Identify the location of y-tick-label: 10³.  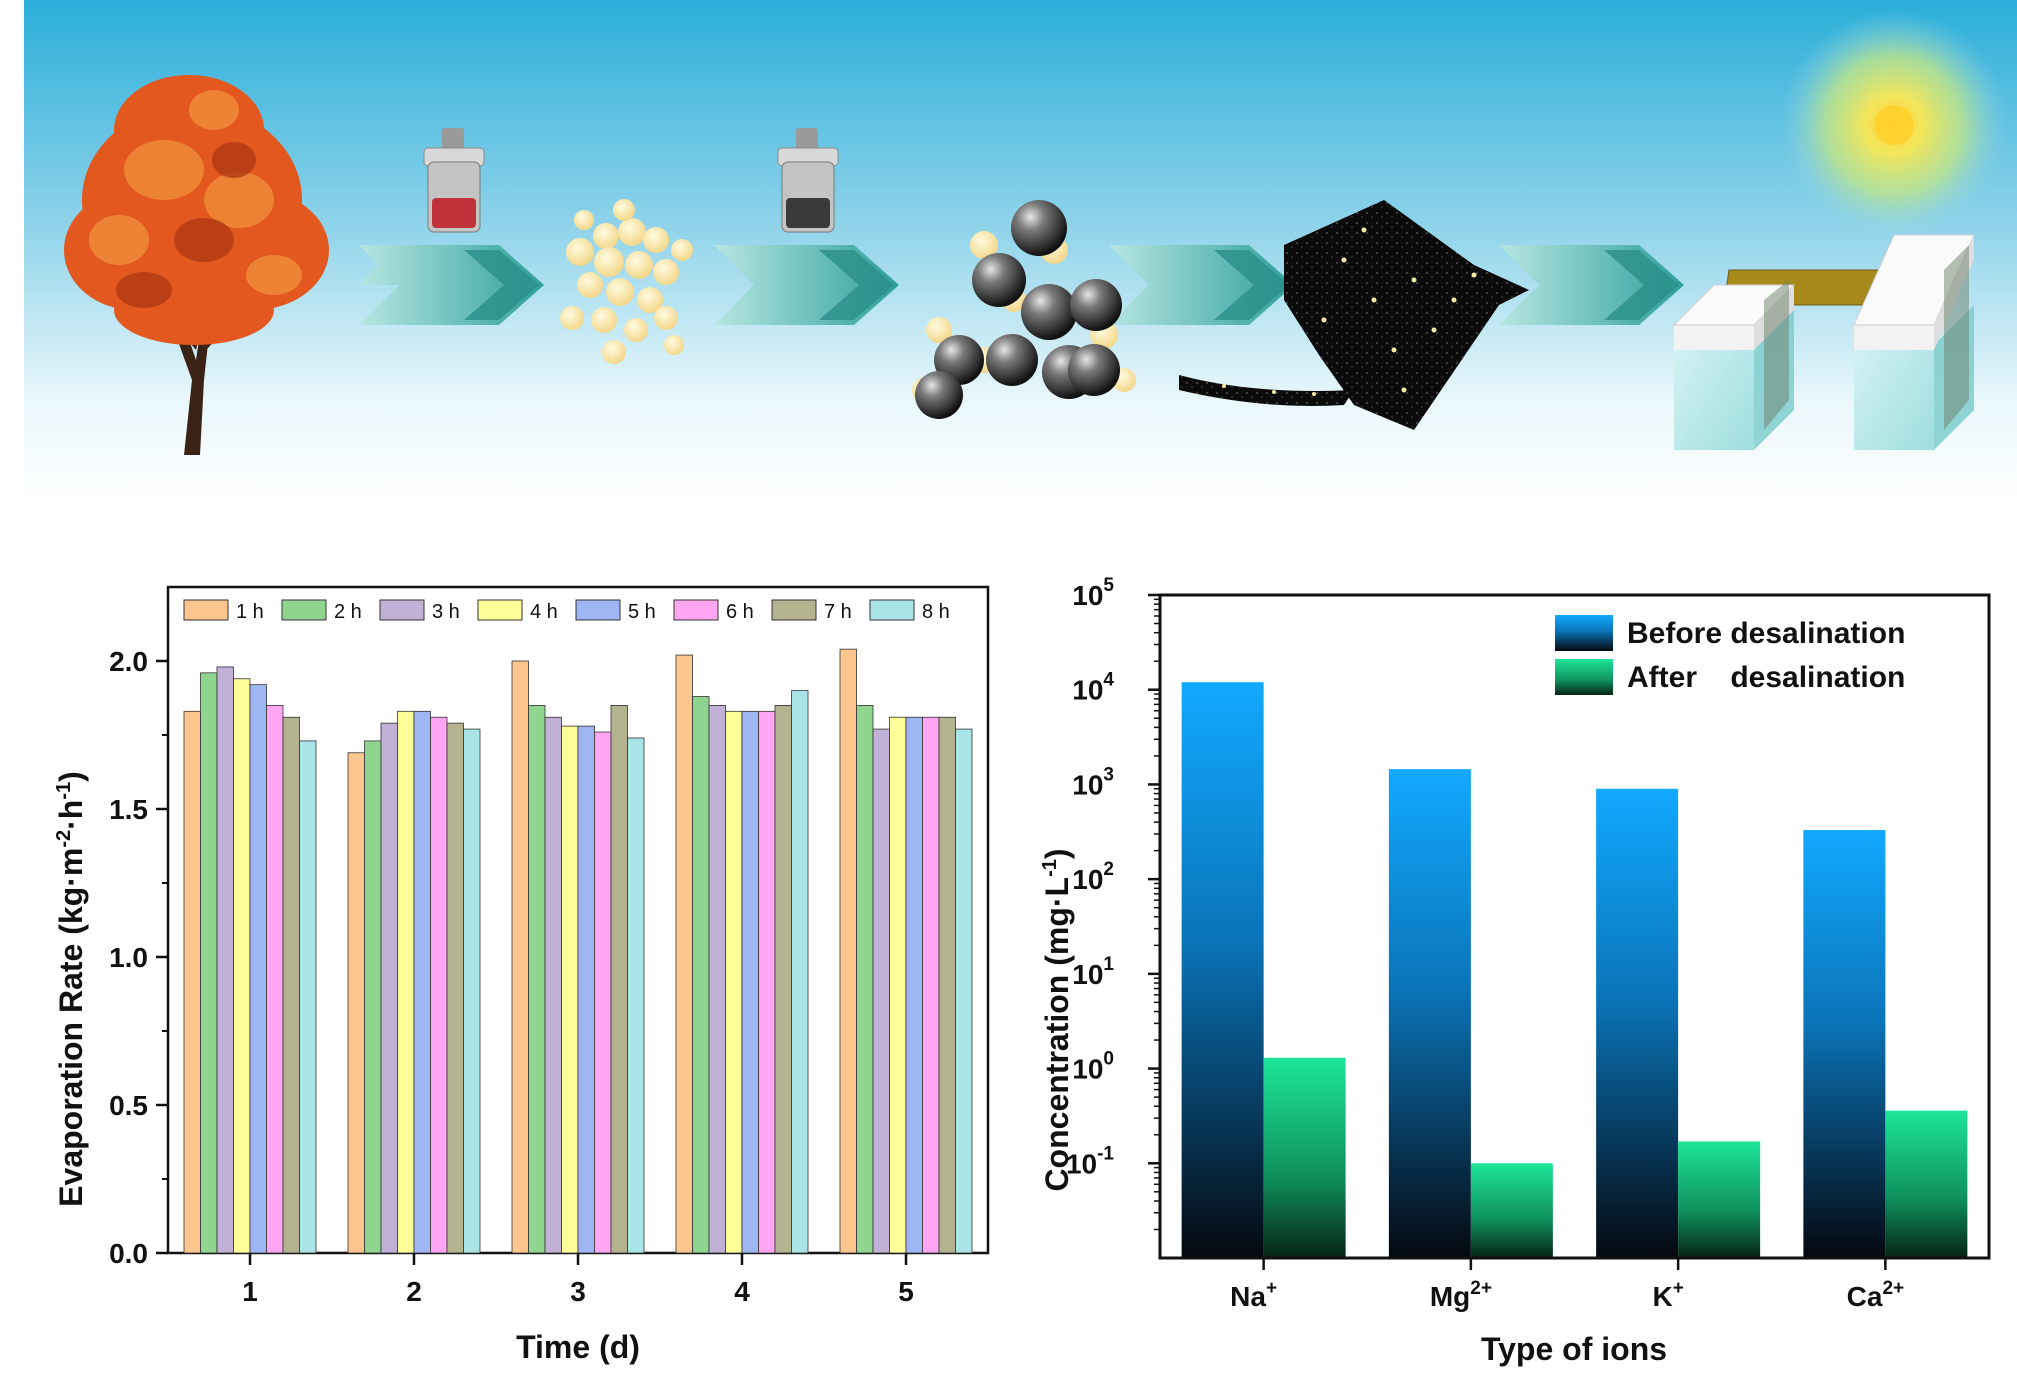
(1093, 782).